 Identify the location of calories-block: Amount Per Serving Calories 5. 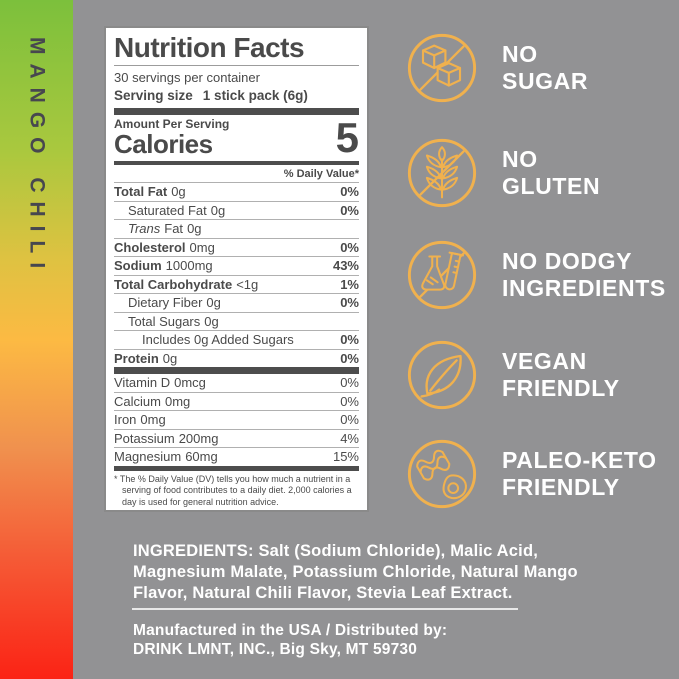
(236, 138).